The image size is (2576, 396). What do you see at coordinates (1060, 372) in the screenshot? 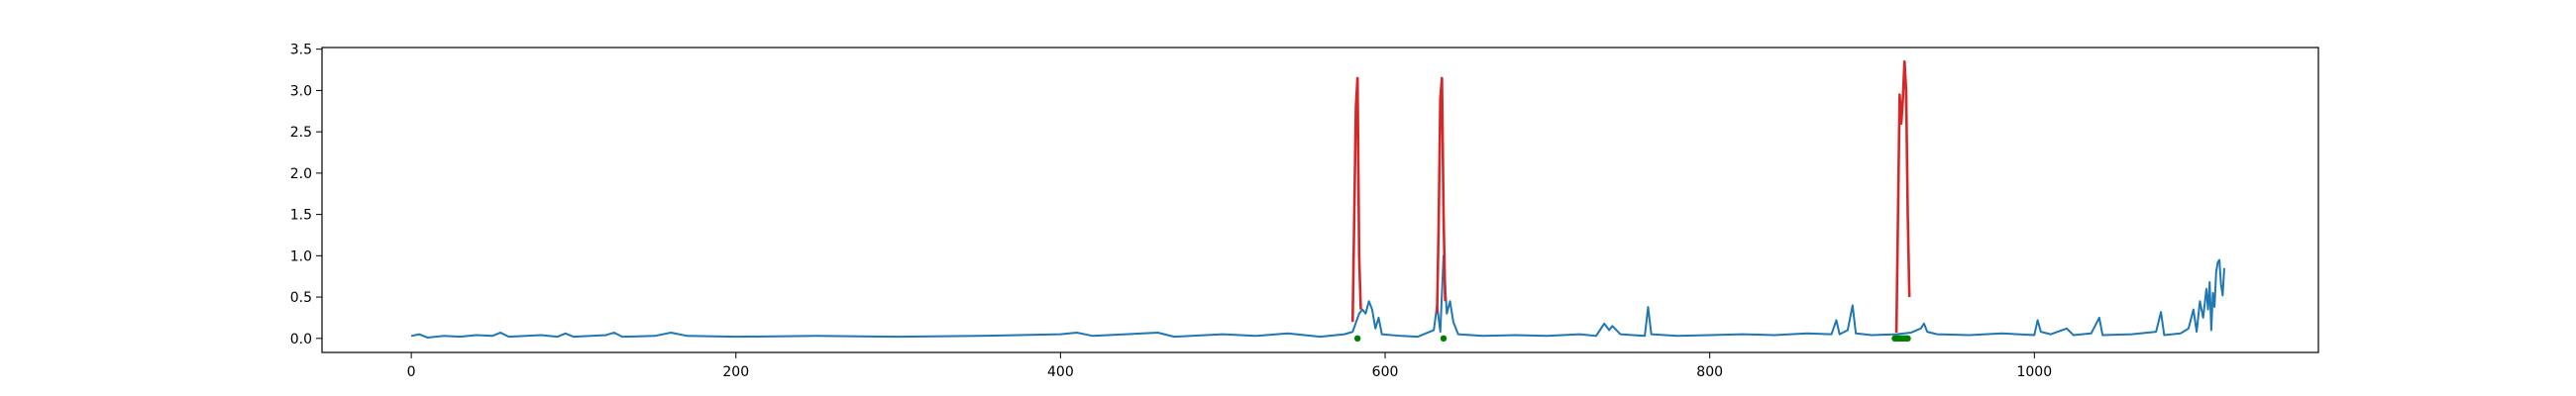
I see `x-tick-label: 400` at bounding box center [1060, 372].